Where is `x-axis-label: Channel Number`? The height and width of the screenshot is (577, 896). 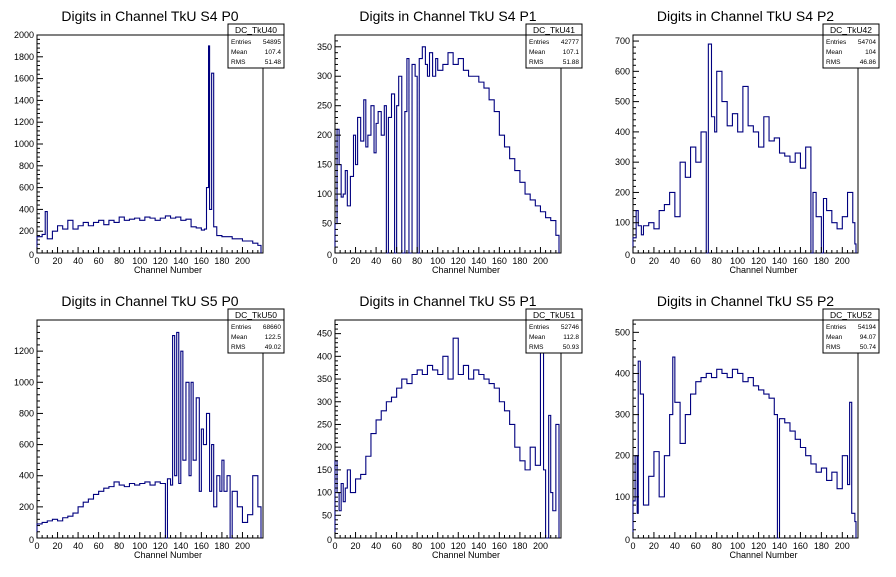 x-axis-label: Channel Number is located at coordinates (466, 270).